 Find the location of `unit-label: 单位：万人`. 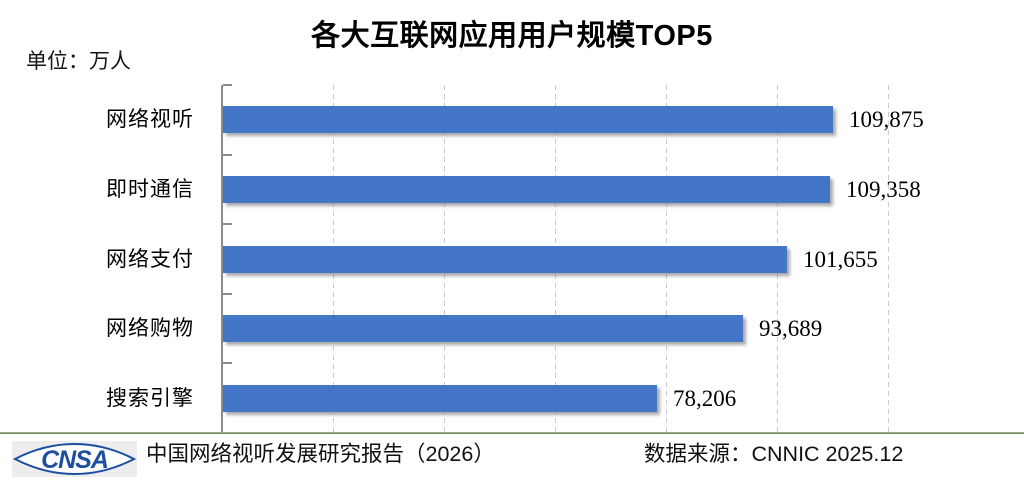

unit-label: 单位：万人 is located at coordinates (78, 61).